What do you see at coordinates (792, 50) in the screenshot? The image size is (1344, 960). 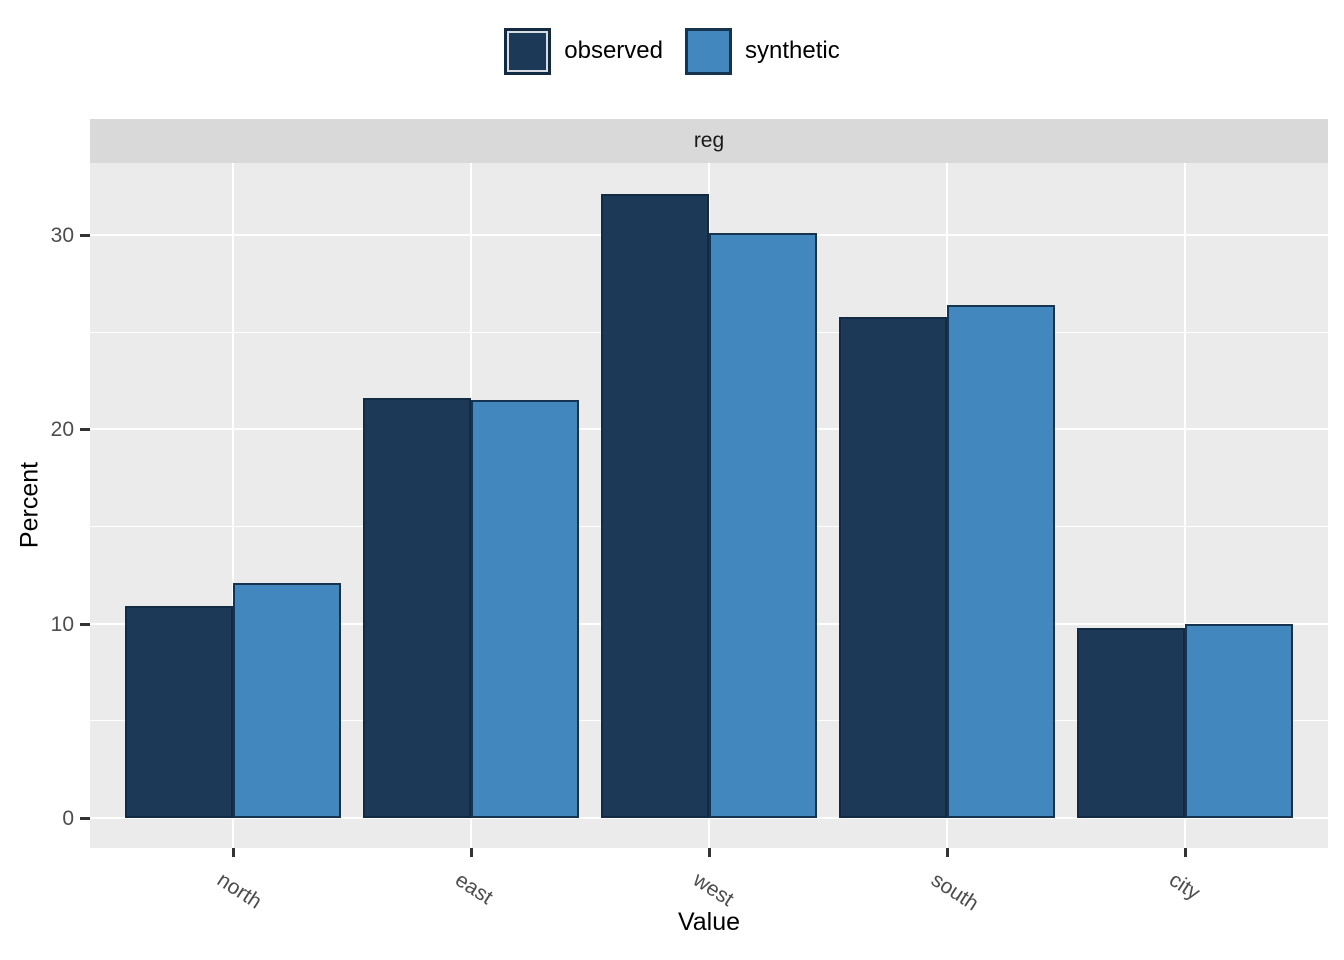 I see `legend-label-synthetic: synthetic` at bounding box center [792, 50].